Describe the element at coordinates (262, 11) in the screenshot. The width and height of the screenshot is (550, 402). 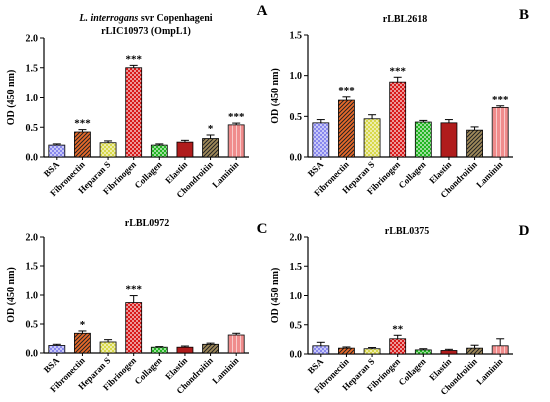
I see `panel-letter: A` at that location.